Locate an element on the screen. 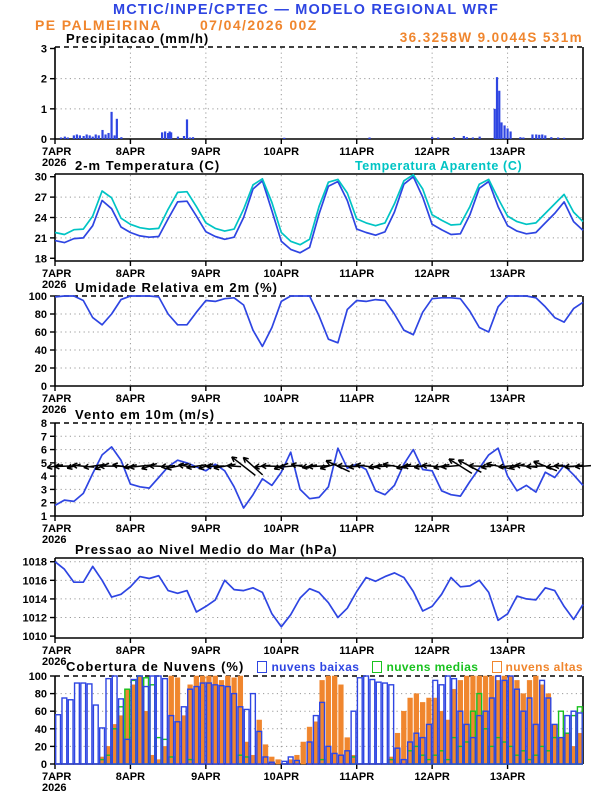  svg-text: 40 is located at coordinates (41, 730).